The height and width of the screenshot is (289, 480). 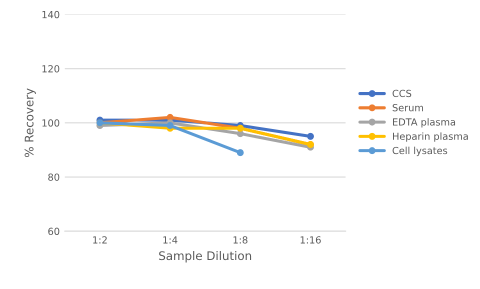 What do you see at coordinates (51, 68) in the screenshot?
I see `y-tick-label: 120` at bounding box center [51, 68].